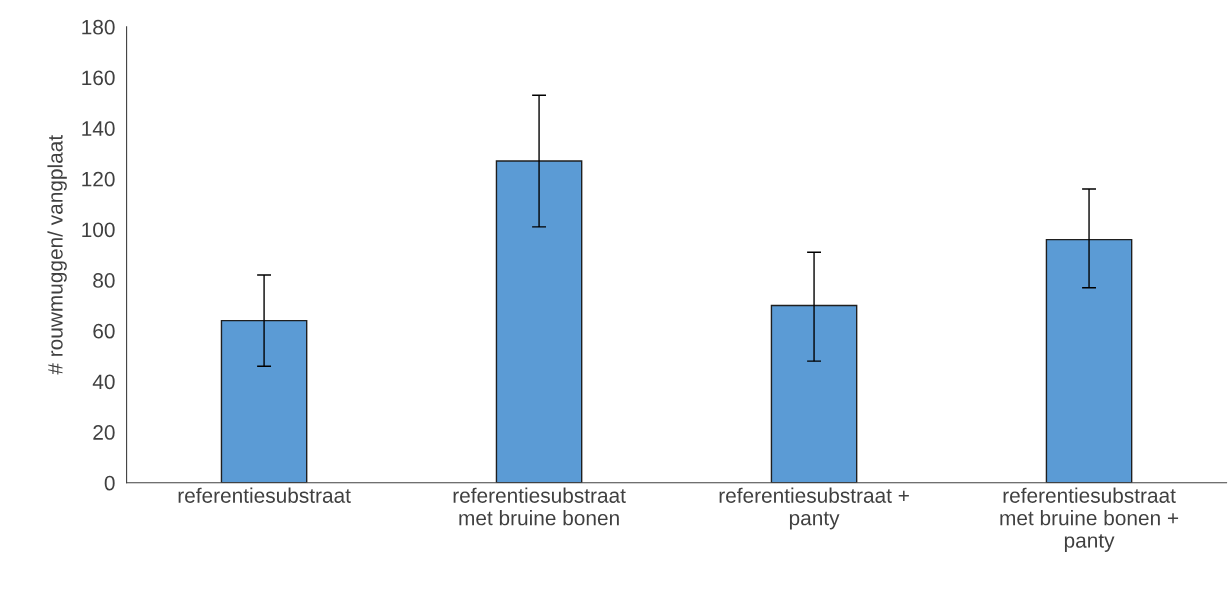  Describe the element at coordinates (104, 280) in the screenshot. I see `y-tick-label: 80` at that location.